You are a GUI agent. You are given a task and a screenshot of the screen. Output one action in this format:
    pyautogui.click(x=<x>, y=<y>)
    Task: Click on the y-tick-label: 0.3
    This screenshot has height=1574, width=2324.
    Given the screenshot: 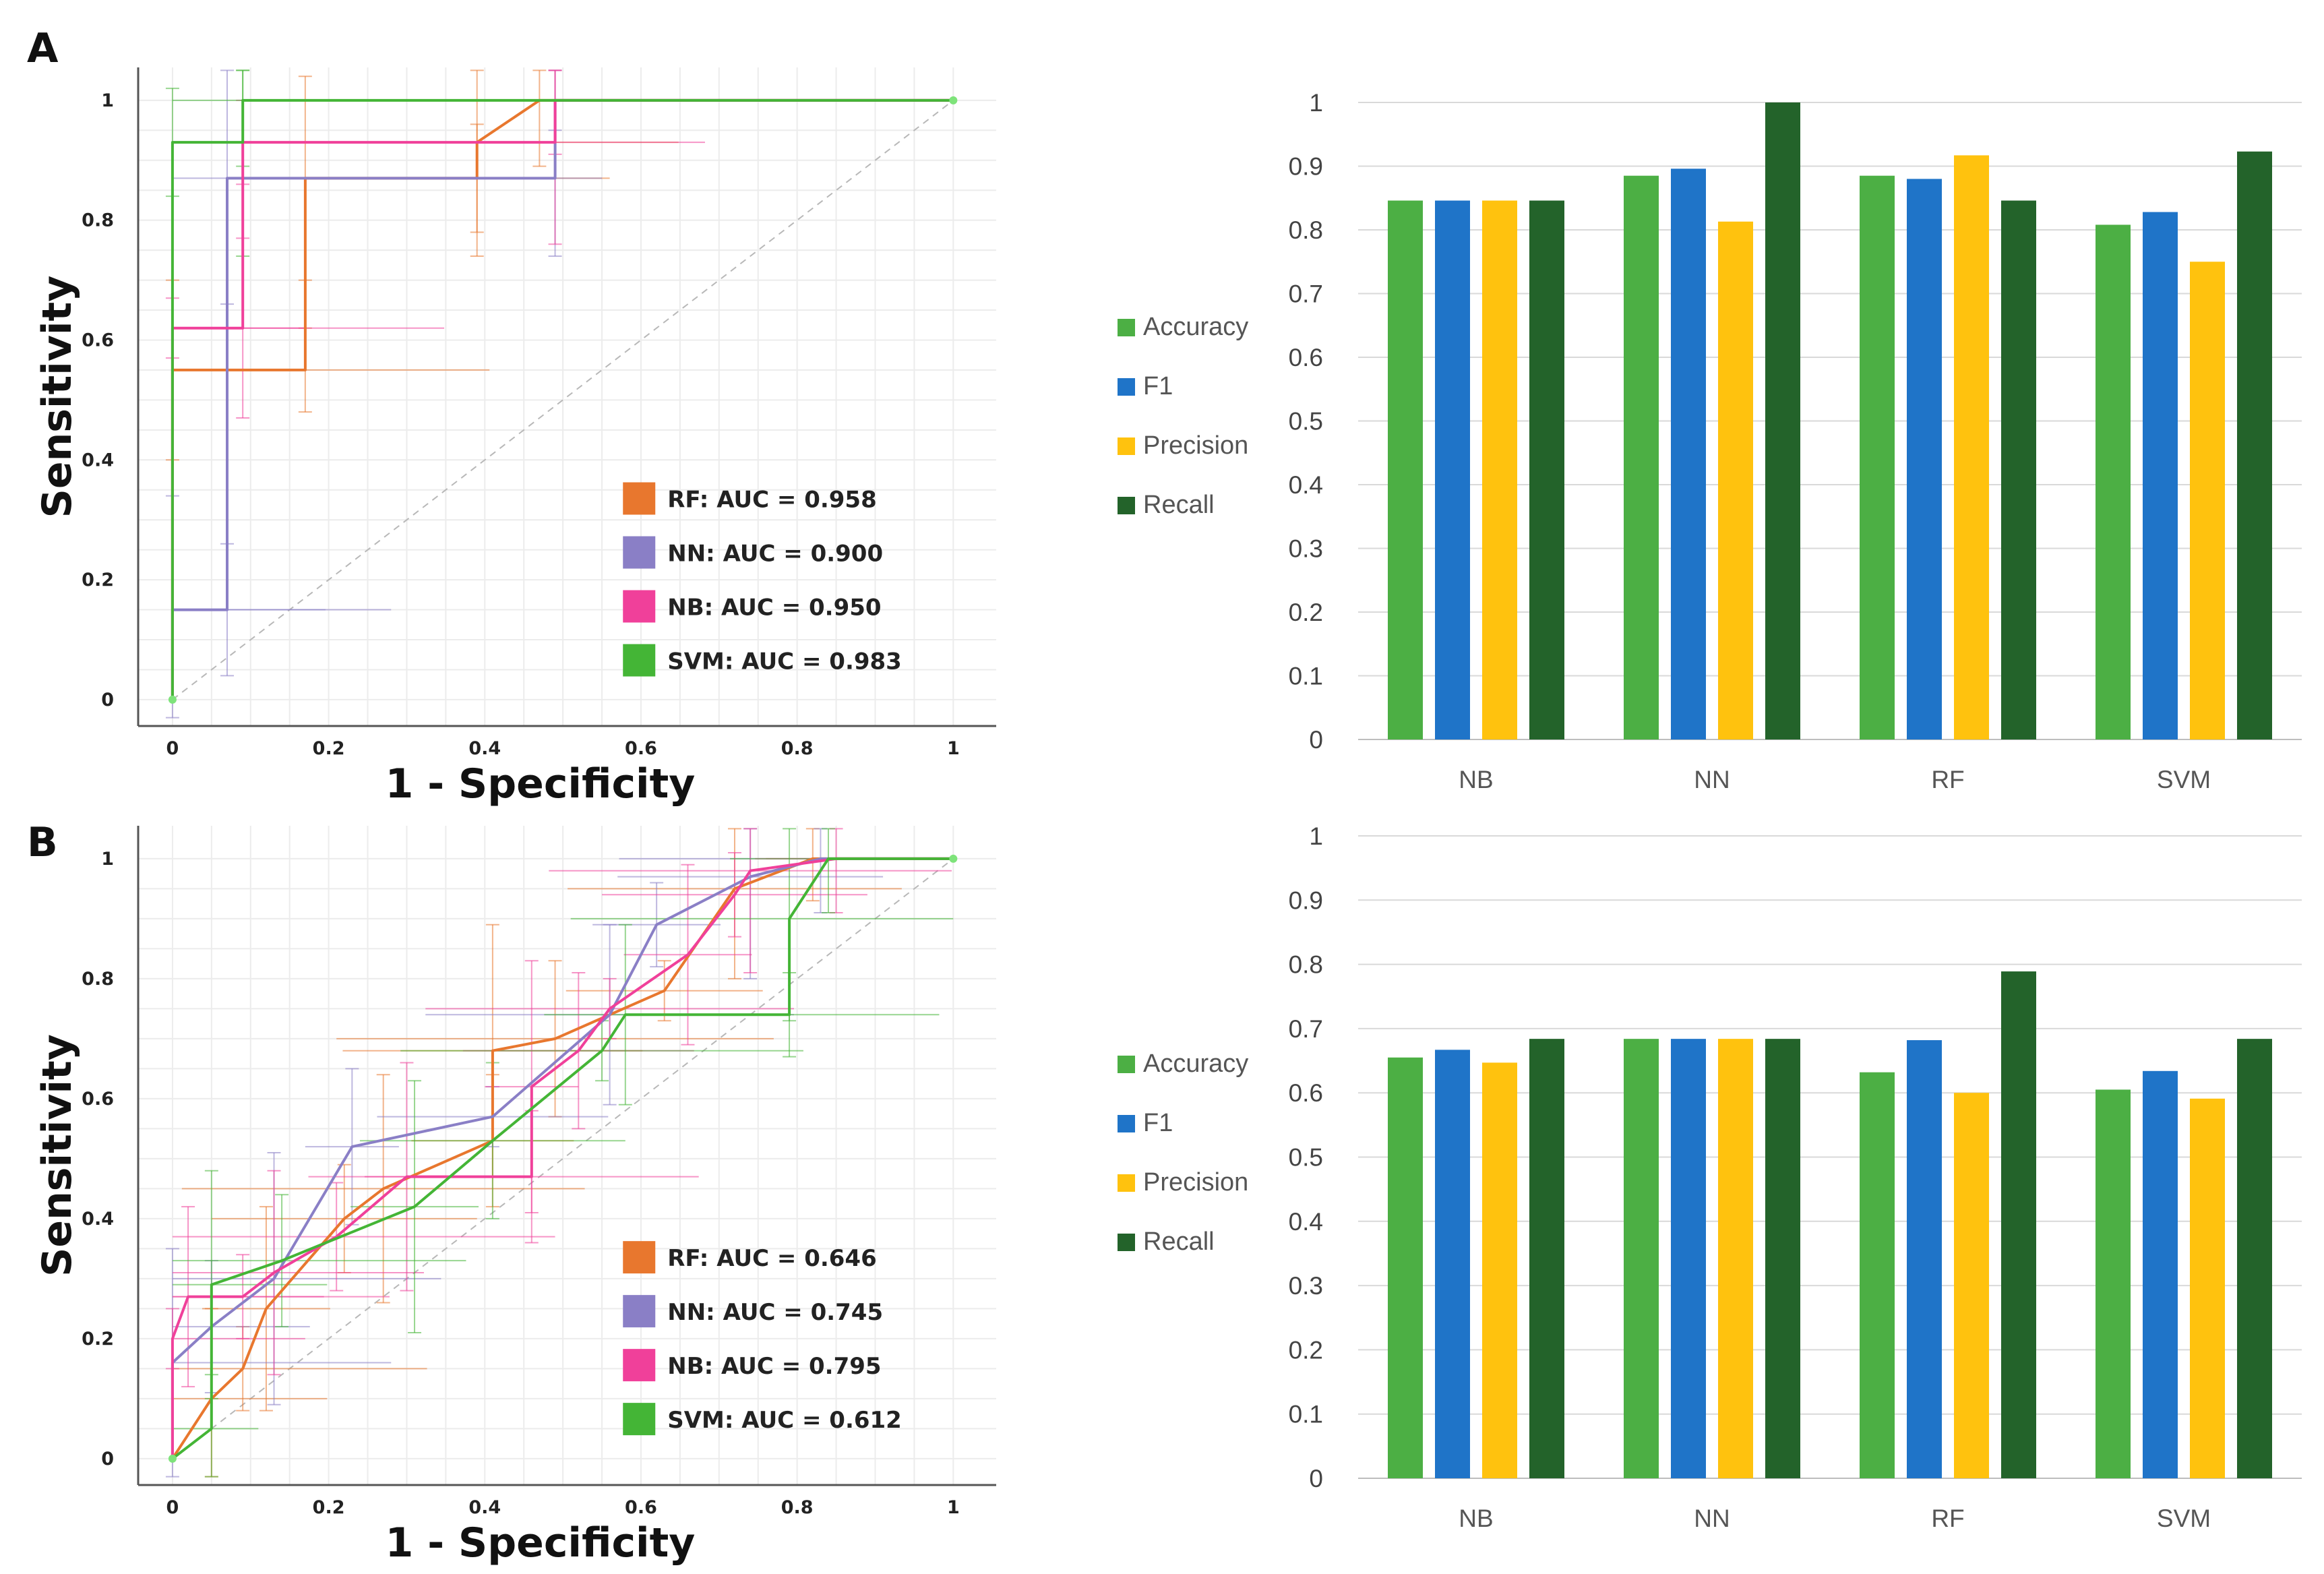 What is the action you would take?
    pyautogui.click(x=1306, y=1286)
    